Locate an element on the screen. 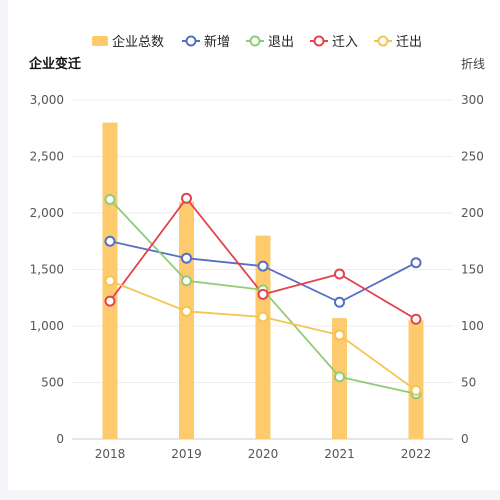  x-axis-ticks: 2018 2019 2020 2021 2022 is located at coordinates (263, 454).